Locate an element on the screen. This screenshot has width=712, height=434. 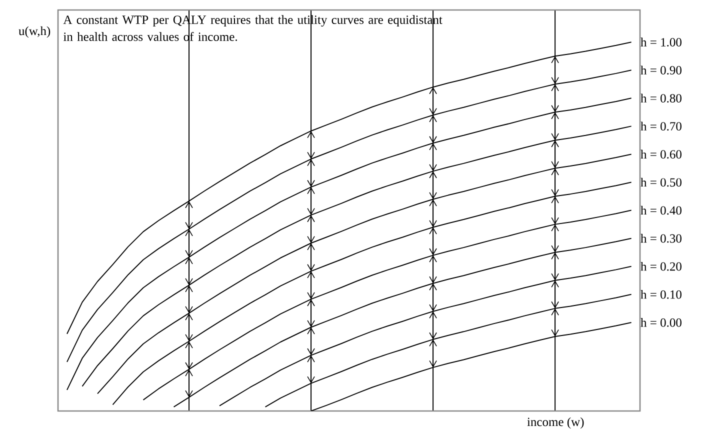
series-label: h = 0.20 is located at coordinates (661, 266).